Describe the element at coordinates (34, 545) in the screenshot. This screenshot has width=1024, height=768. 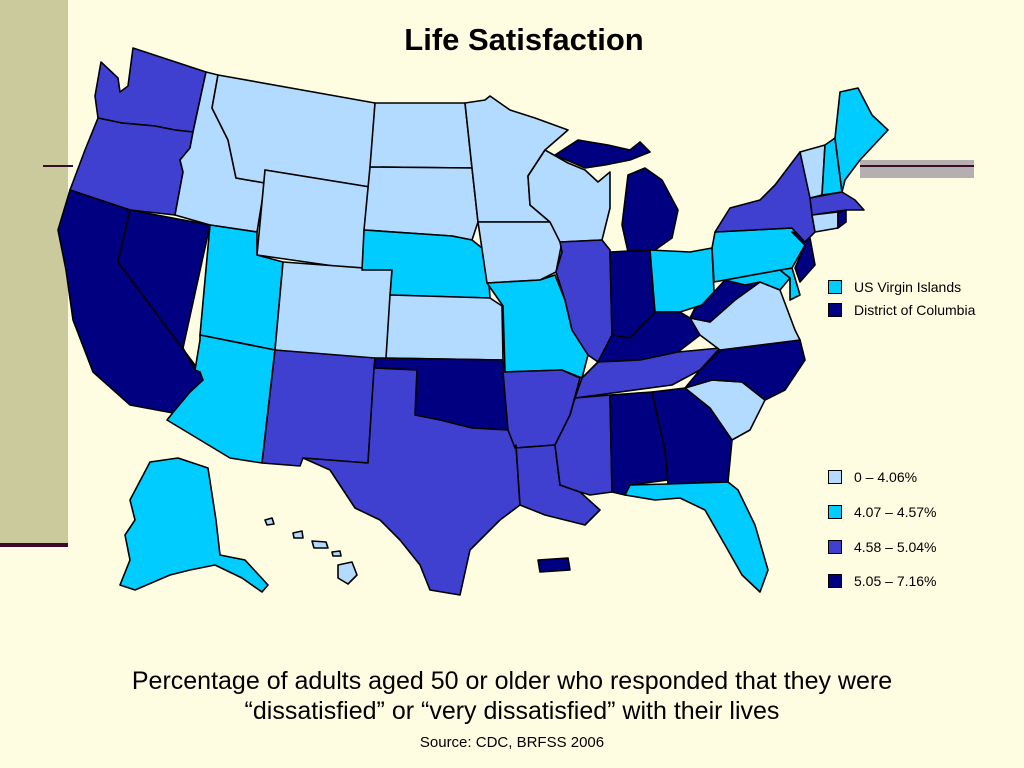
I see `left-band-edge` at that location.